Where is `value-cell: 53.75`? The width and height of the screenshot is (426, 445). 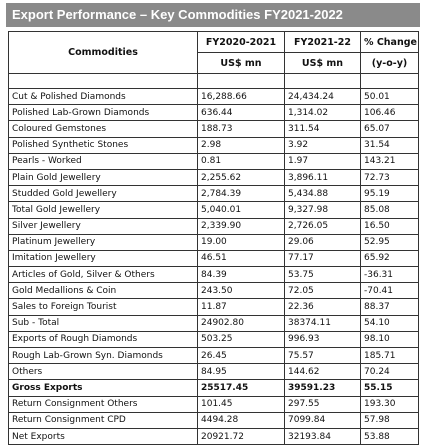 value-cell: 53.75 is located at coordinates (322, 275).